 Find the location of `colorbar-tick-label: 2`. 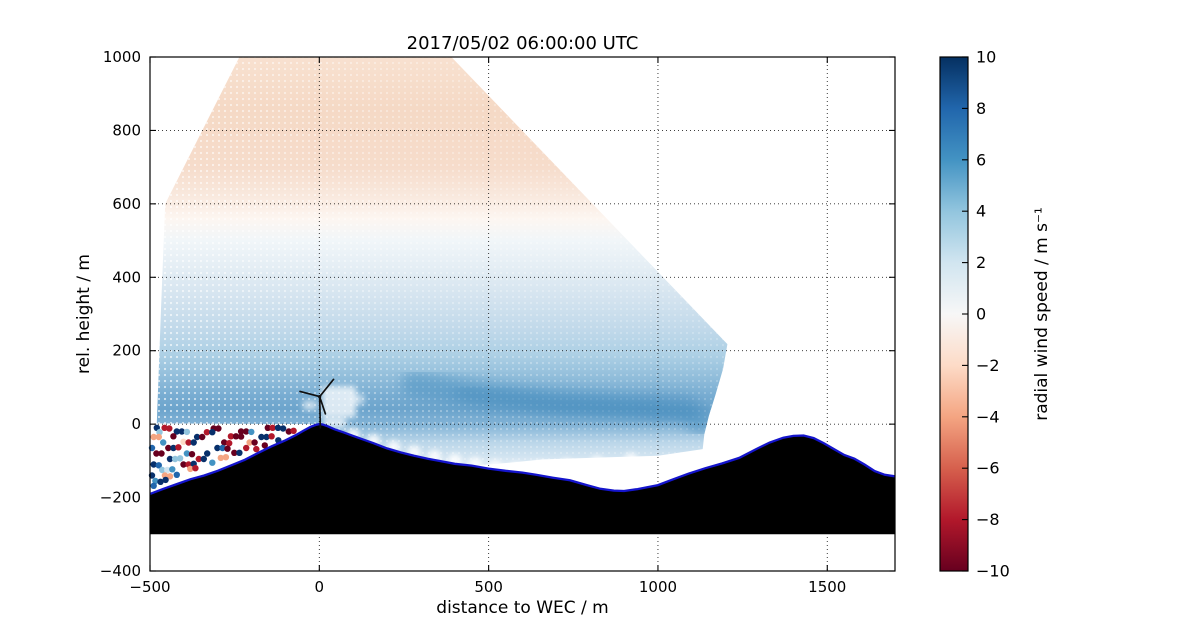

colorbar-tick-label: 2 is located at coordinates (981, 262).